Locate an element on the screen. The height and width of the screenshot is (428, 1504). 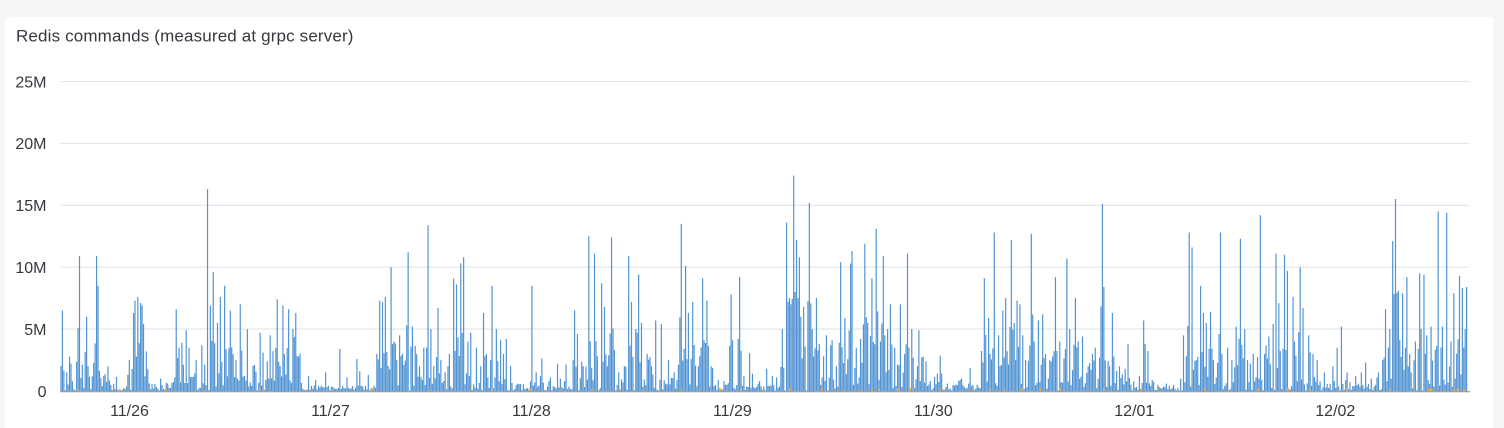
svg-text: 11/26 is located at coordinates (129, 411).